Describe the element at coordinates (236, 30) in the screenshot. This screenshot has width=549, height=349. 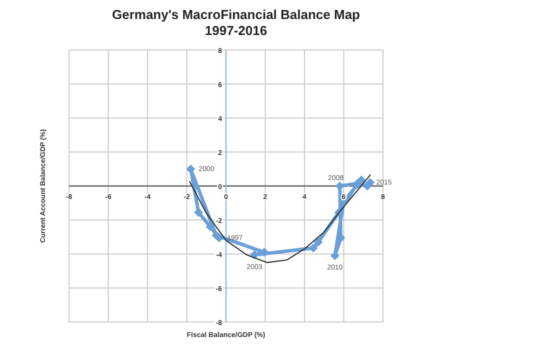
I see `chart-subtitle: 1997-2016` at that location.